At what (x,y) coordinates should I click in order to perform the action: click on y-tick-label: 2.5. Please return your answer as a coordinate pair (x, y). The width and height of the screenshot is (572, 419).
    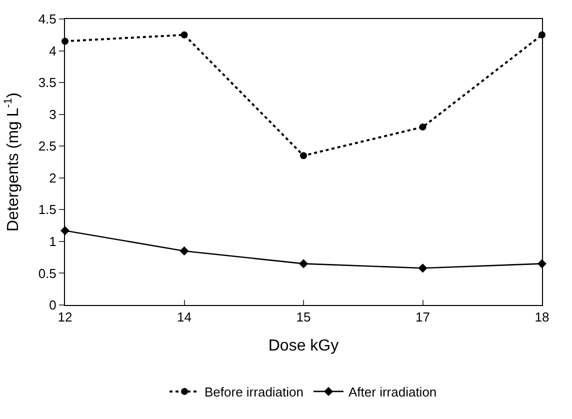
    Looking at the image, I should click on (47, 146).